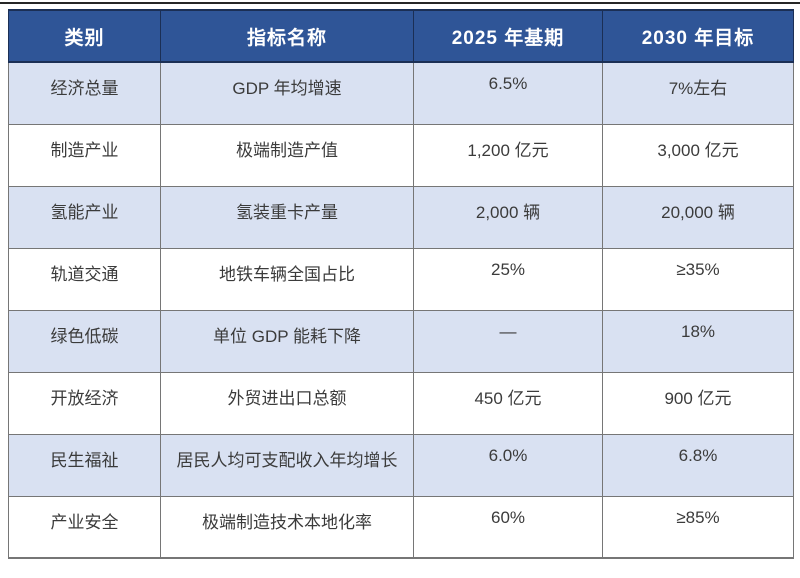  I want to click on cell-indicator: 极端制造产值, so click(287, 155).